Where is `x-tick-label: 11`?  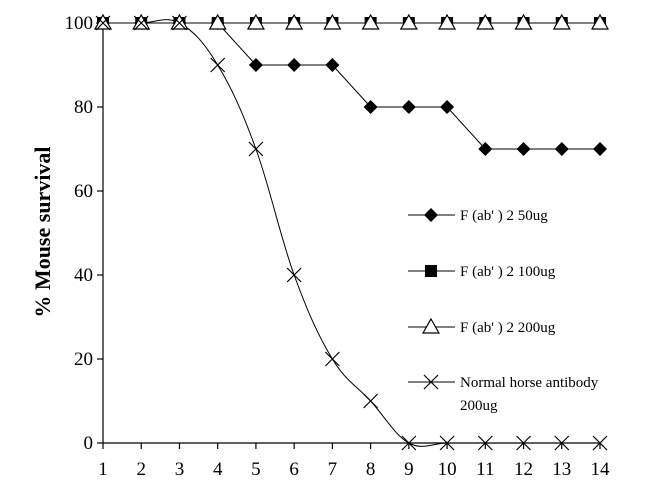
x-tick-label: 11 is located at coordinates (485, 469).